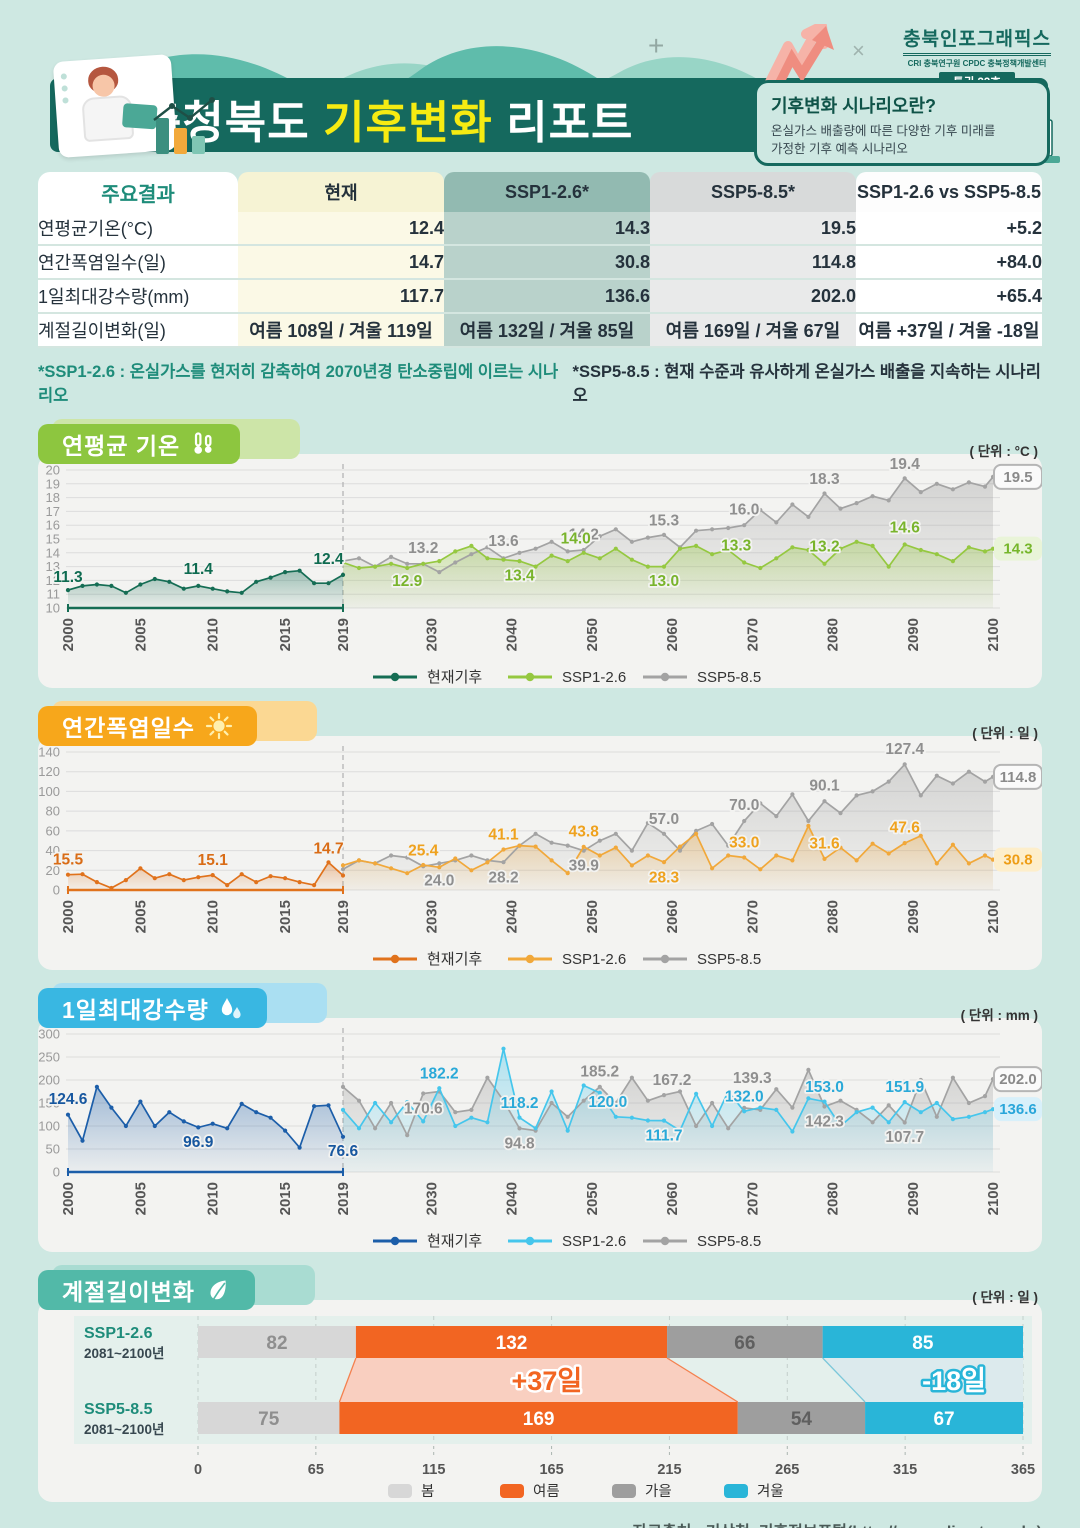 The image size is (1080, 1528). I want to click on svg-text: 0, so click(56, 1172).